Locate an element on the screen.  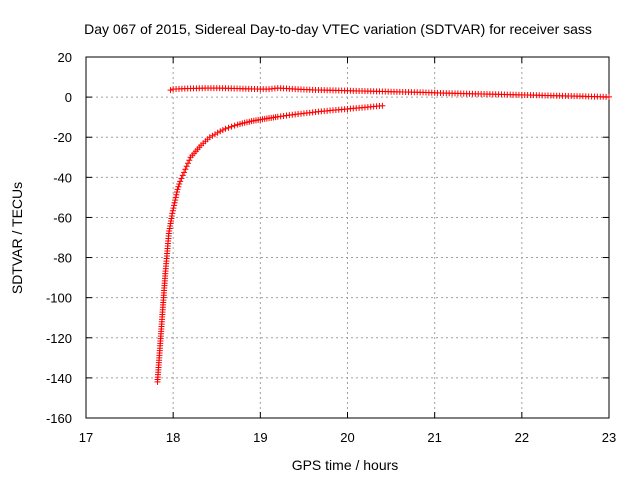
y-tick-label: 20 is located at coordinates (65, 57).